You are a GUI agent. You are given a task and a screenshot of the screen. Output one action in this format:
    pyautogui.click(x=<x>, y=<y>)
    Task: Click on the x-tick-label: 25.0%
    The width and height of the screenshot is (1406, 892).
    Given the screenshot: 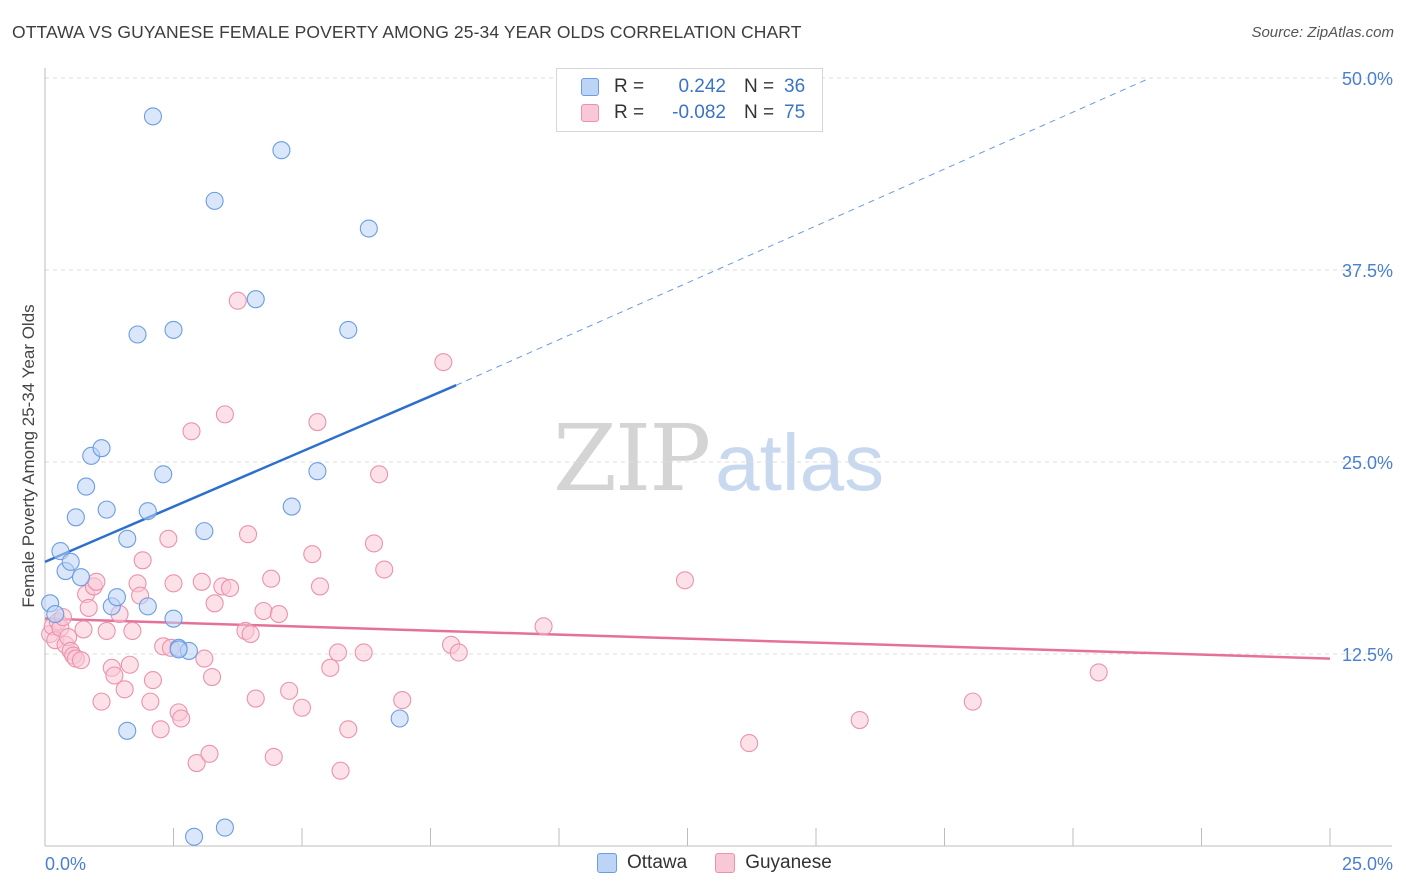 What is the action you would take?
    pyautogui.click(x=1367, y=864)
    